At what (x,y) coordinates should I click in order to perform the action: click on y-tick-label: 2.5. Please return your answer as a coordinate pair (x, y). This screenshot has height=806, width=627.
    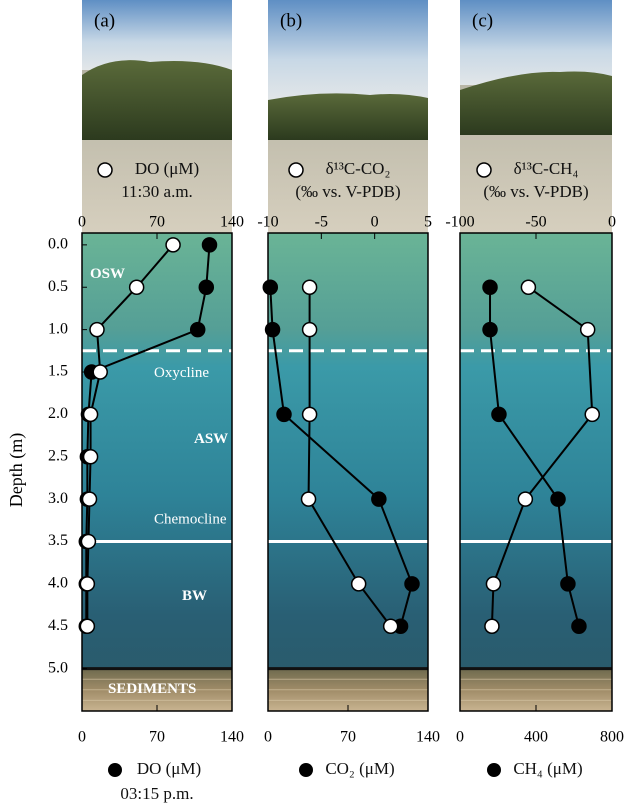
    Looking at the image, I should click on (58, 455).